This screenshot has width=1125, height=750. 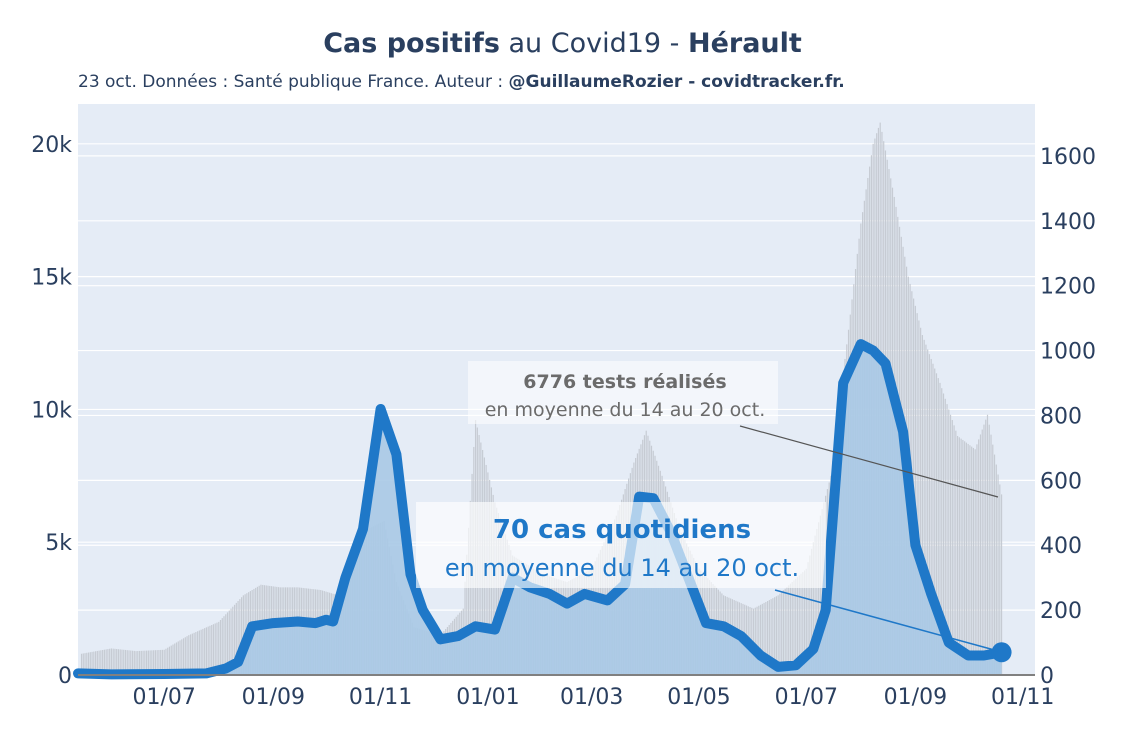 I want to click on title-bold-part: Cas positifs, so click(x=411, y=43).